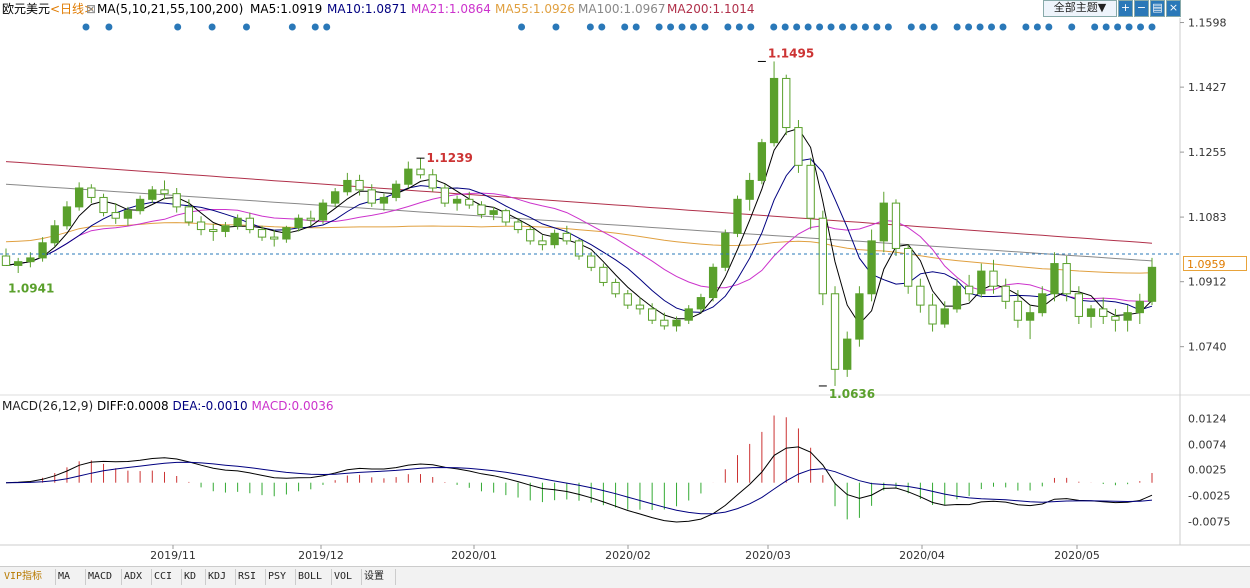 This screenshot has height=588, width=1250. Describe the element at coordinates (221, 577) in the screenshot. I see `tab-kdj: KDJ` at that location.